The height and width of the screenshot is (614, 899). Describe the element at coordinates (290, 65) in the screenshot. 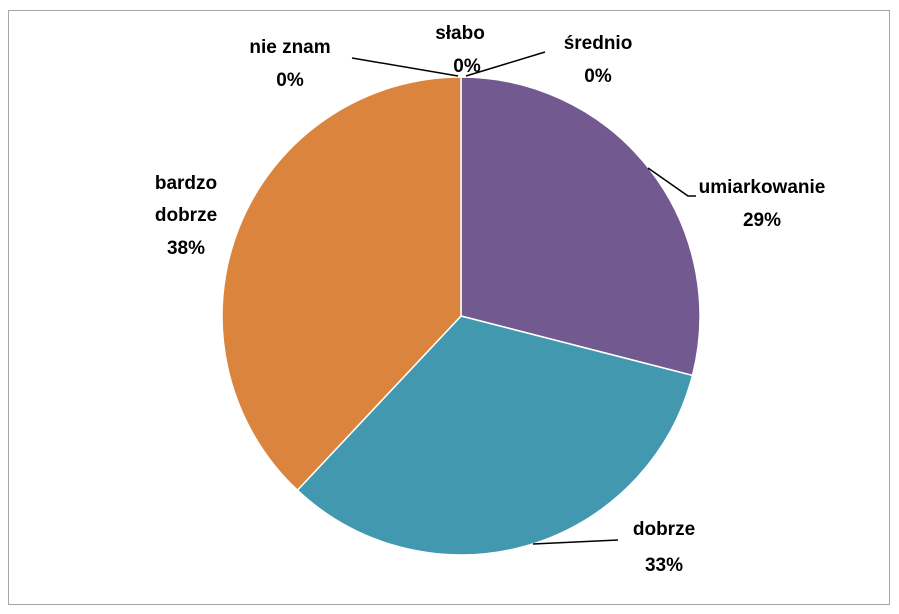

I see `slice-label: nie znam 0%` at that location.